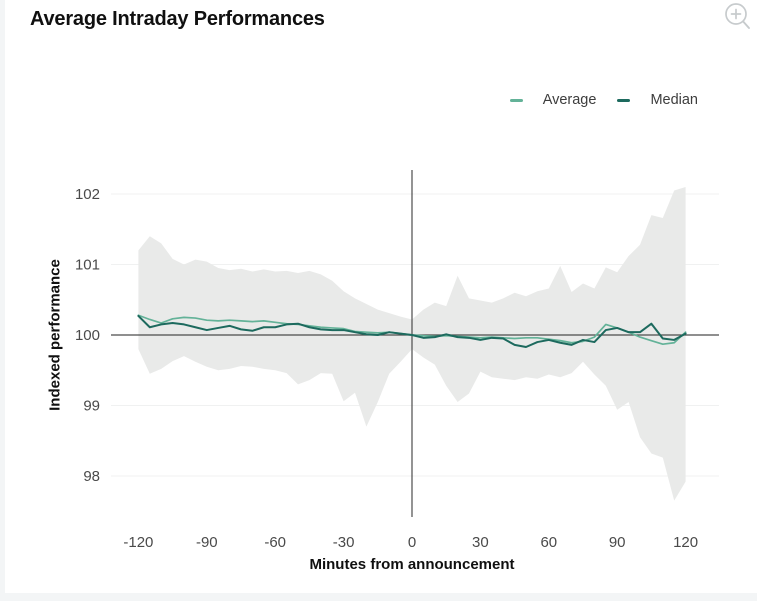  I want to click on x-tick-label: -120, so click(138, 542).